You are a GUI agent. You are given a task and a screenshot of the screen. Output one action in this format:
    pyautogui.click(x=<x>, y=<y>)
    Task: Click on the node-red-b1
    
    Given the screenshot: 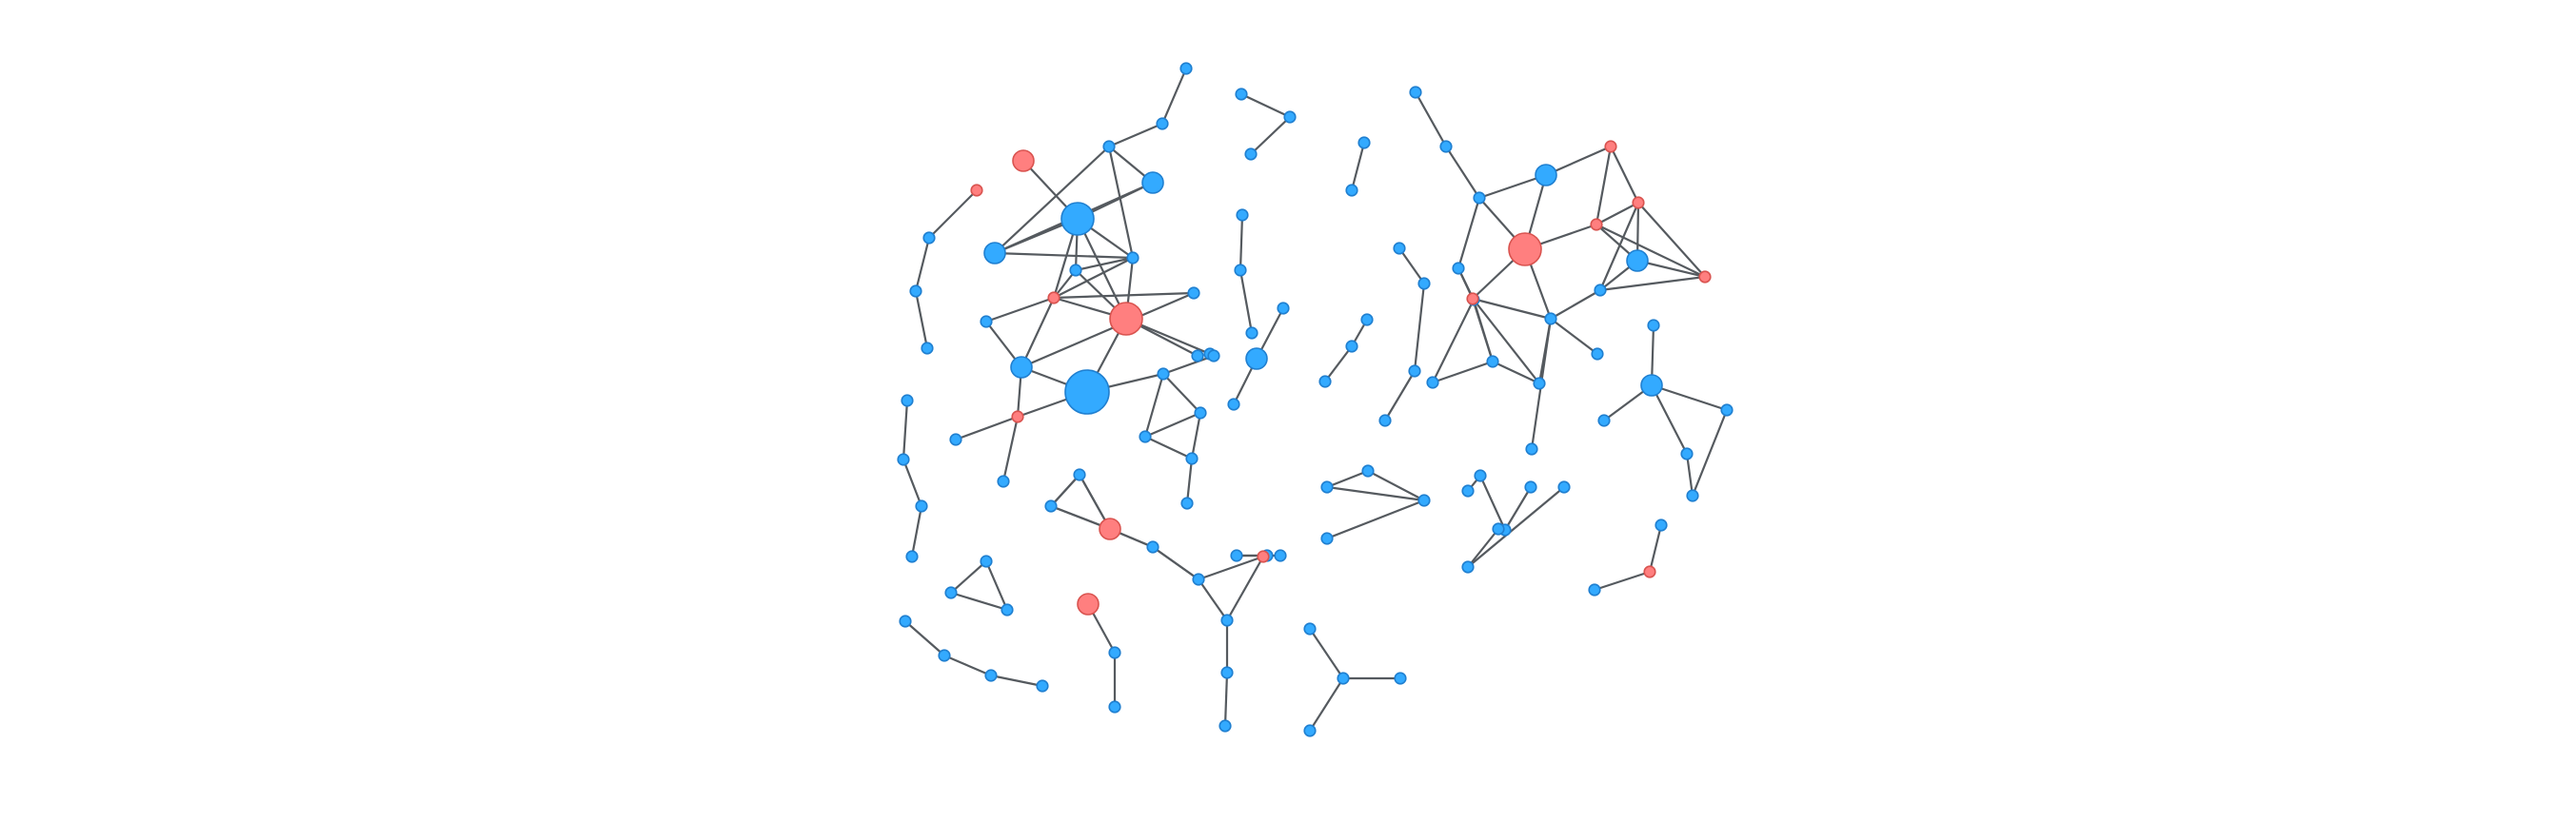 What is the action you would take?
    pyautogui.click(x=977, y=190)
    